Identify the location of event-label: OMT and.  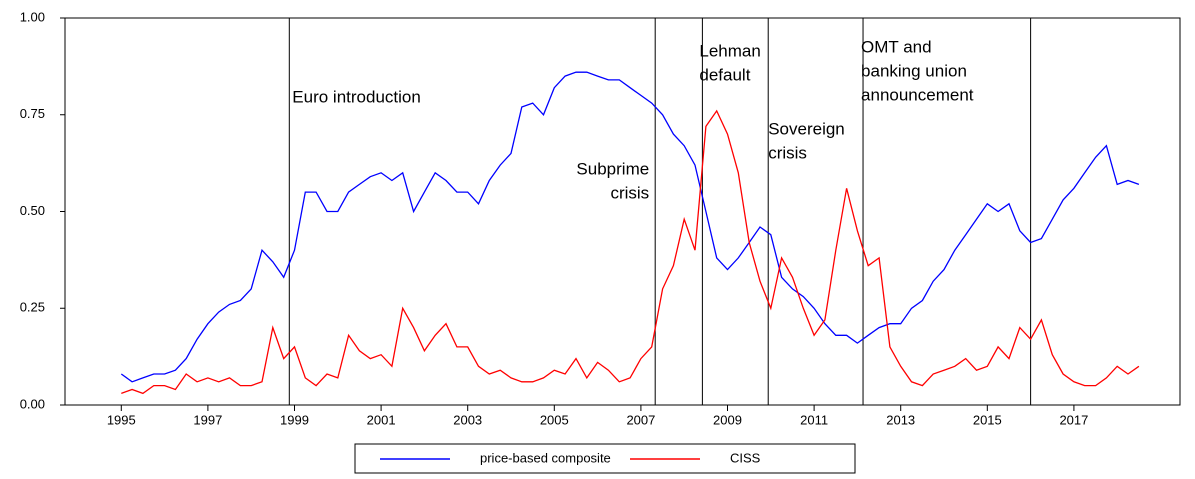
(896, 46).